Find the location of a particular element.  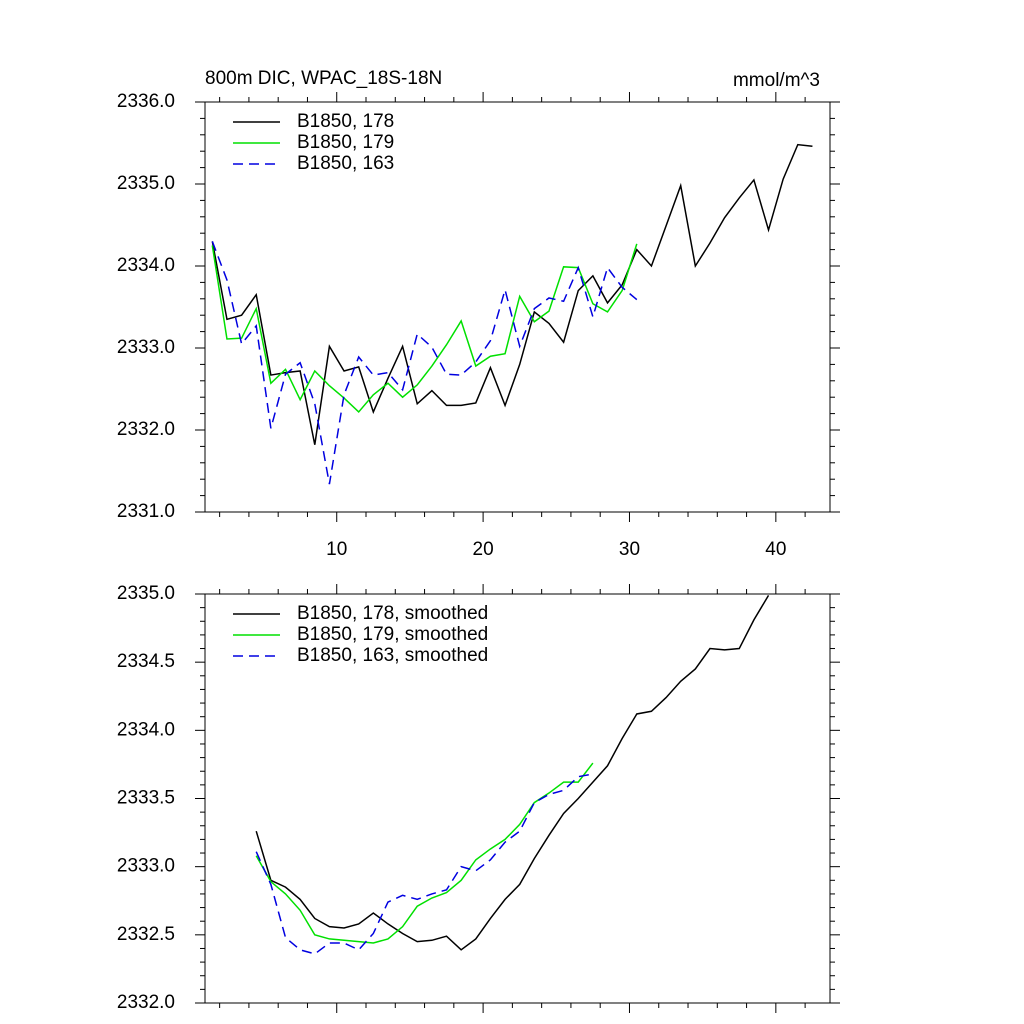

legend-label: B1850, 178, smoothed is located at coordinates (392, 613).